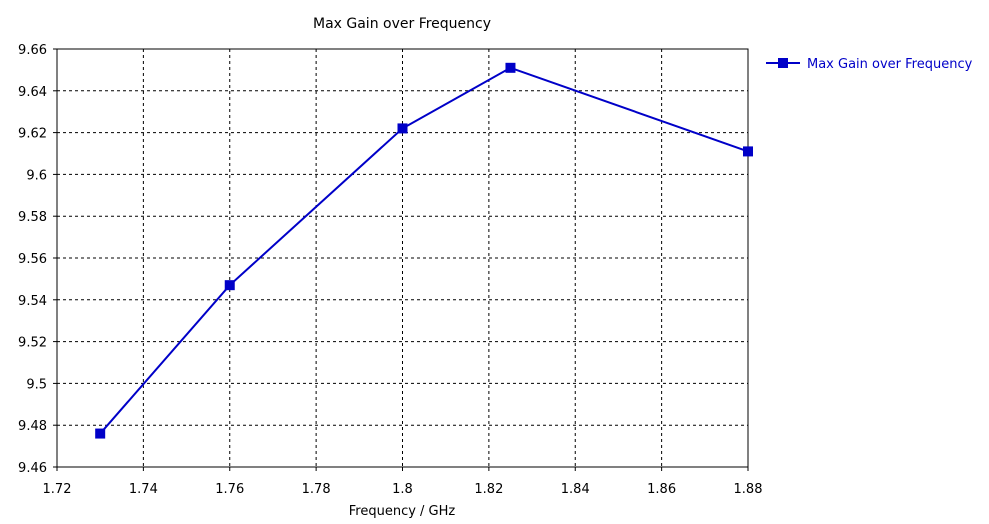  I want to click on y-tick-label: 9.54, so click(32, 301).